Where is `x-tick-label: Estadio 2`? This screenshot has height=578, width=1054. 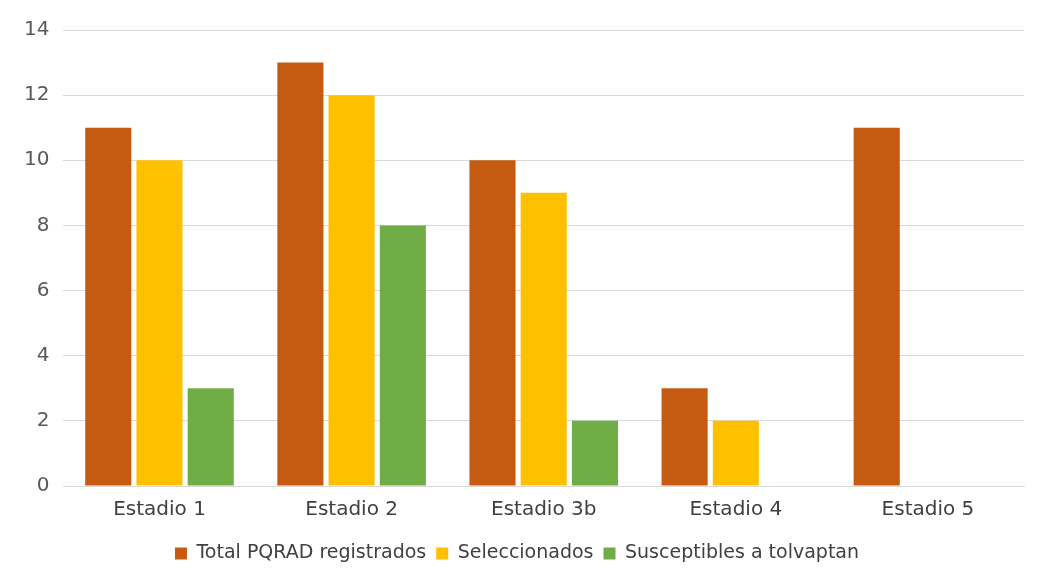 x-tick-label: Estadio 2 is located at coordinates (351, 508).